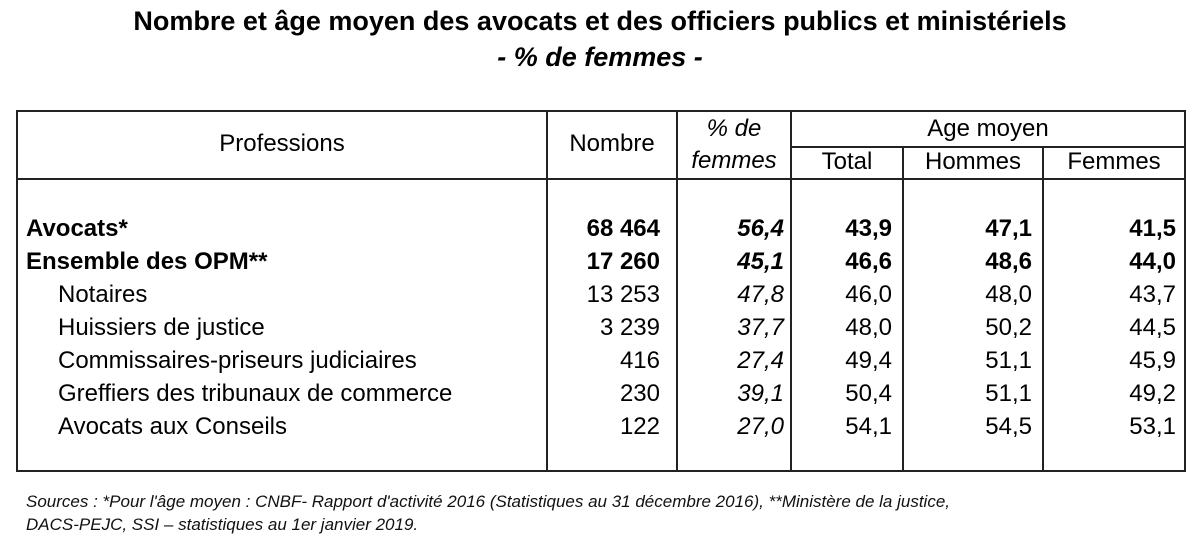 The height and width of the screenshot is (555, 1200). What do you see at coordinates (760, 327) in the screenshot?
I see `row-pct-femmes: 37,7` at bounding box center [760, 327].